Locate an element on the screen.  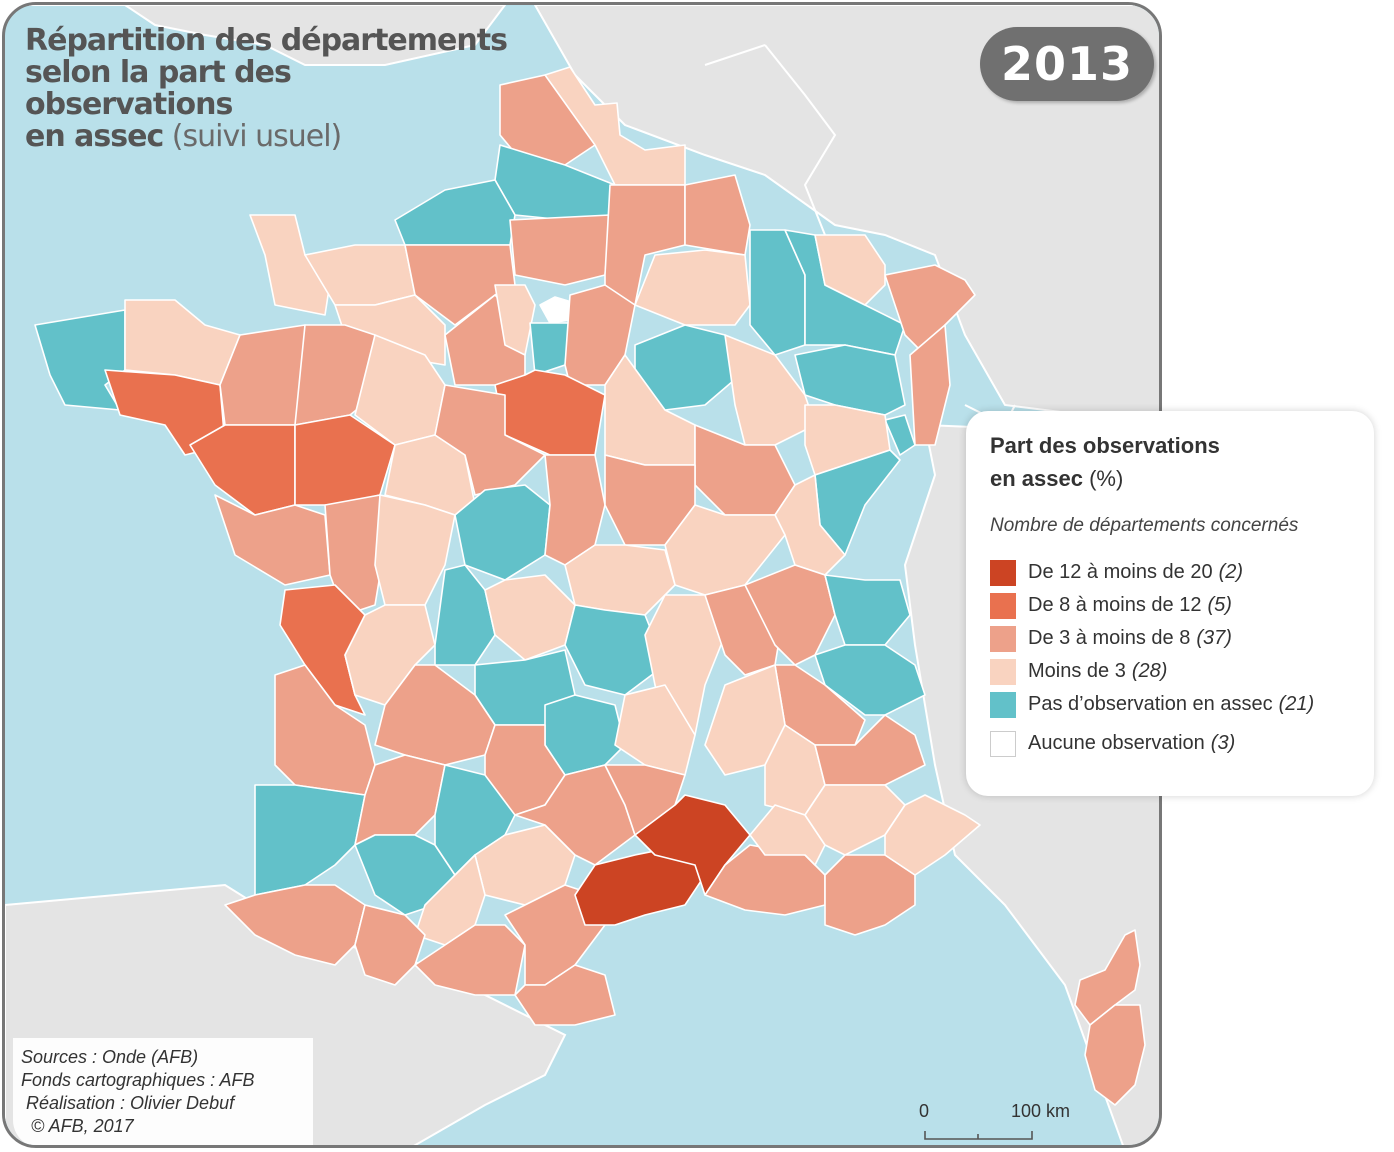
uk-land is located at coordinates (256, 35).